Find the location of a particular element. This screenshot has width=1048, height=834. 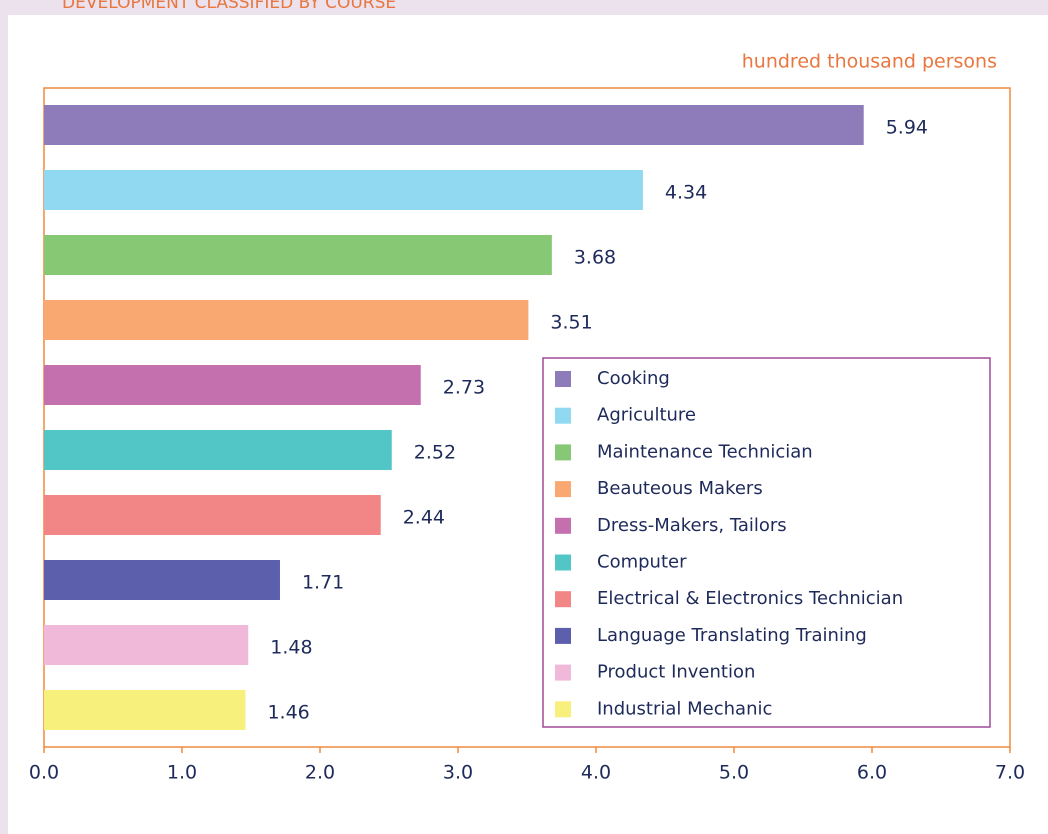

legend-label: Cooking is located at coordinates (633, 378).